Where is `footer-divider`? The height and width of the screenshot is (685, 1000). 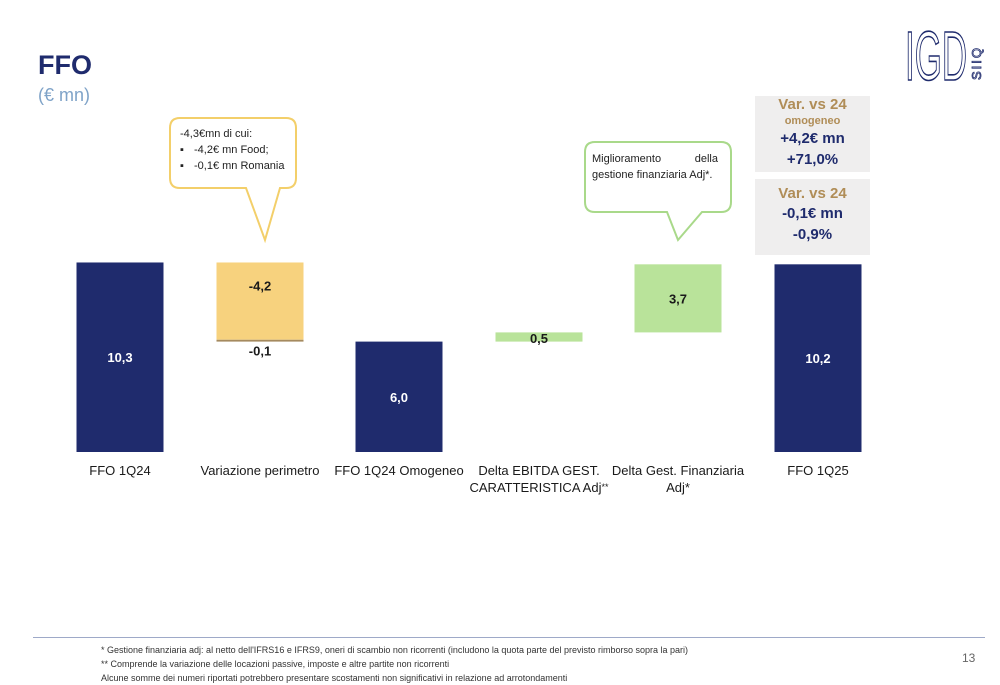
footer-divider is located at coordinates (509, 637).